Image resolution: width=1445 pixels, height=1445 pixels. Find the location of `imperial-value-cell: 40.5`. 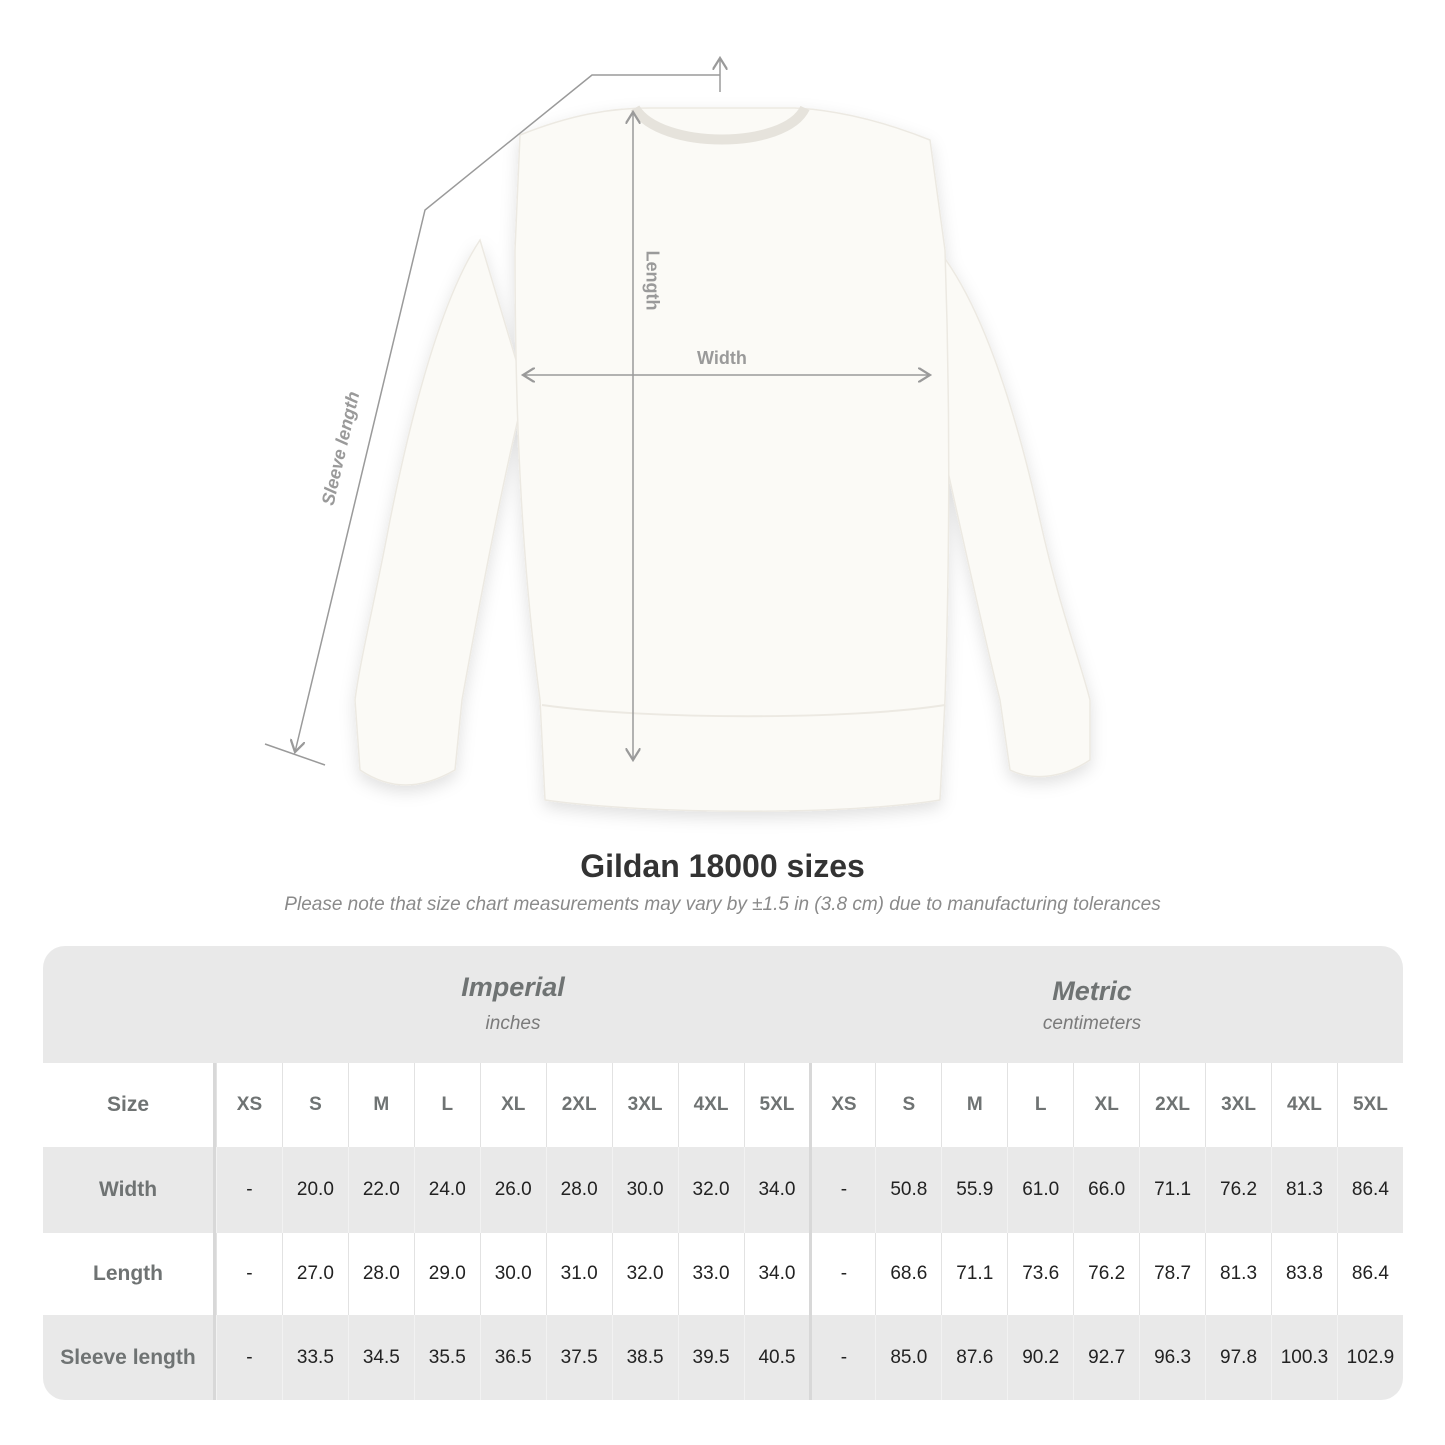

imperial-value-cell: 40.5 is located at coordinates (776, 1357).